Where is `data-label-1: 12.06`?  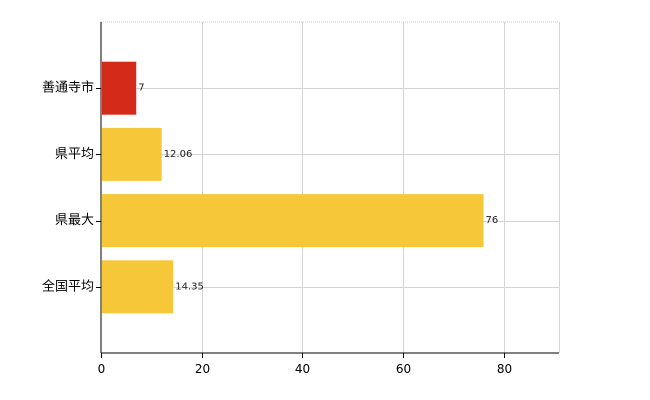 data-label-1: 12.06 is located at coordinates (178, 154).